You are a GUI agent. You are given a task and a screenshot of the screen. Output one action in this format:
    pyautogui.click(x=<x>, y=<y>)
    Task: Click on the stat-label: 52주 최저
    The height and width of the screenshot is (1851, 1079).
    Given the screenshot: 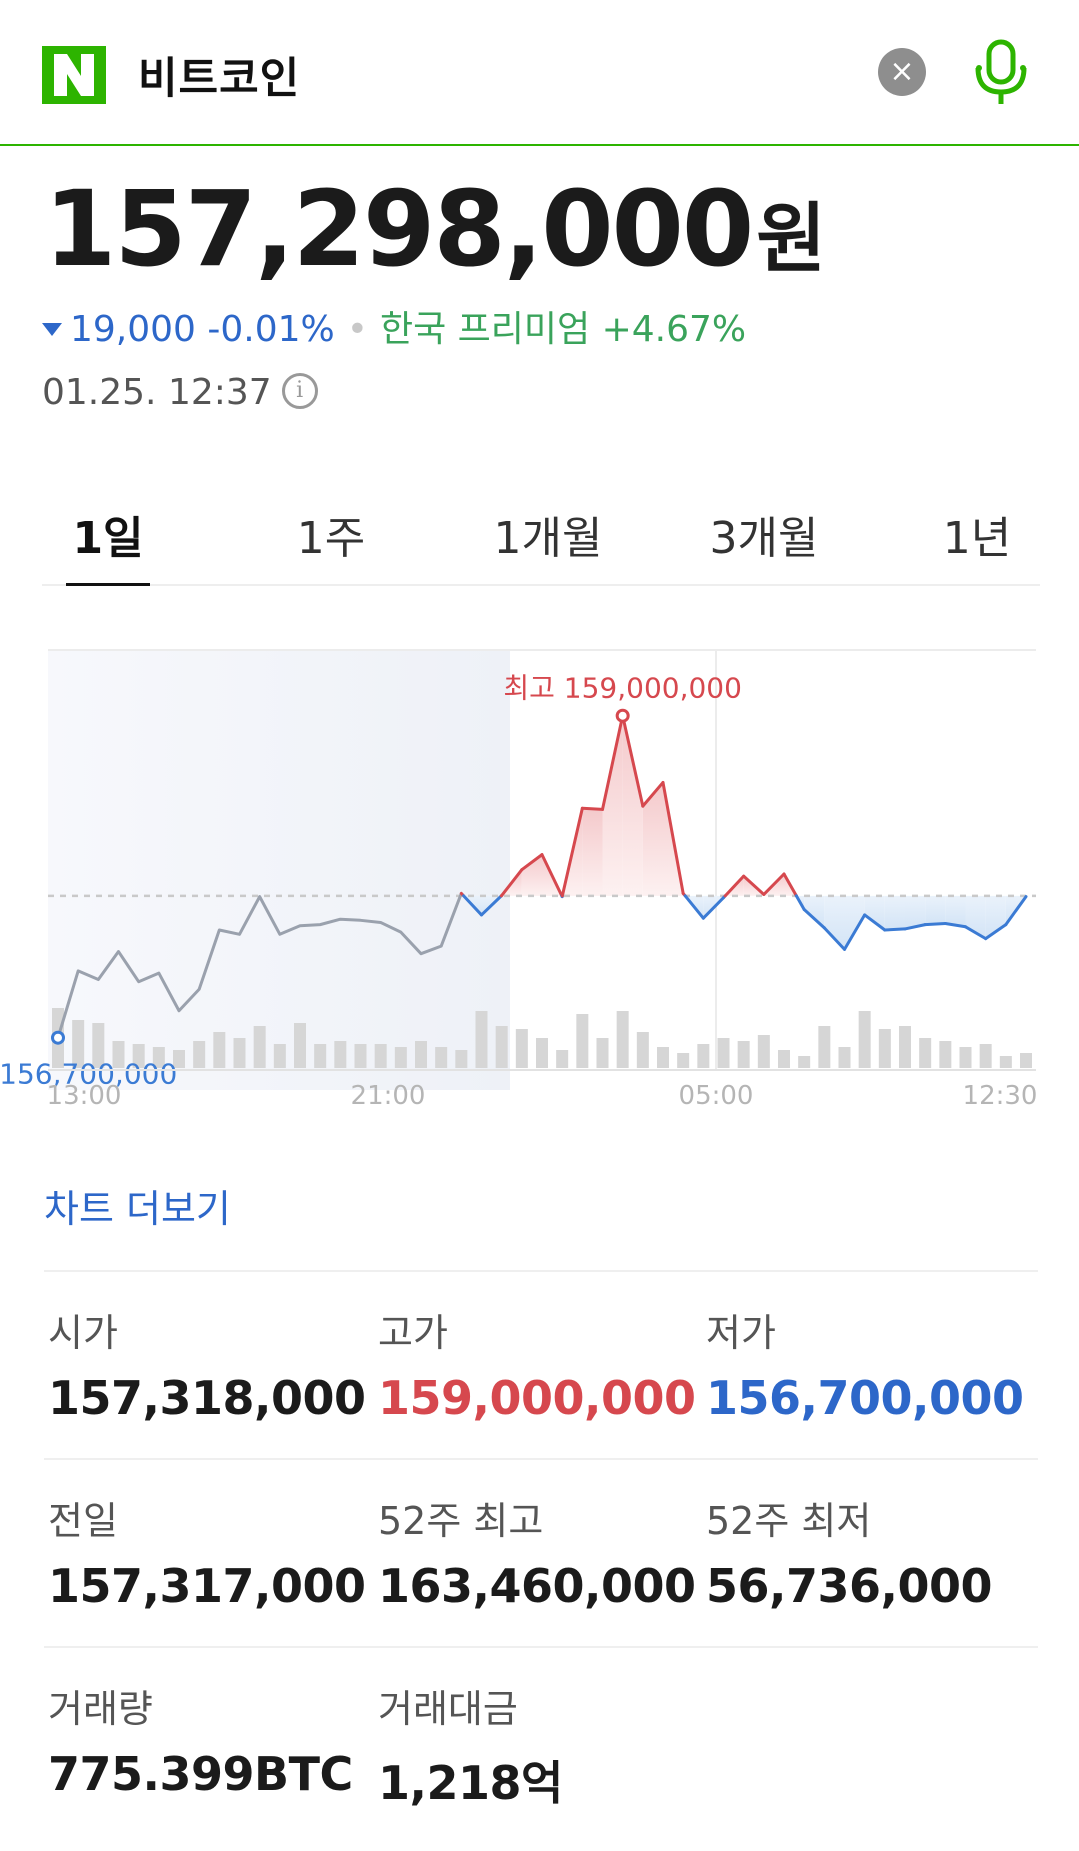 What is the action you would take?
    pyautogui.click(x=789, y=1521)
    